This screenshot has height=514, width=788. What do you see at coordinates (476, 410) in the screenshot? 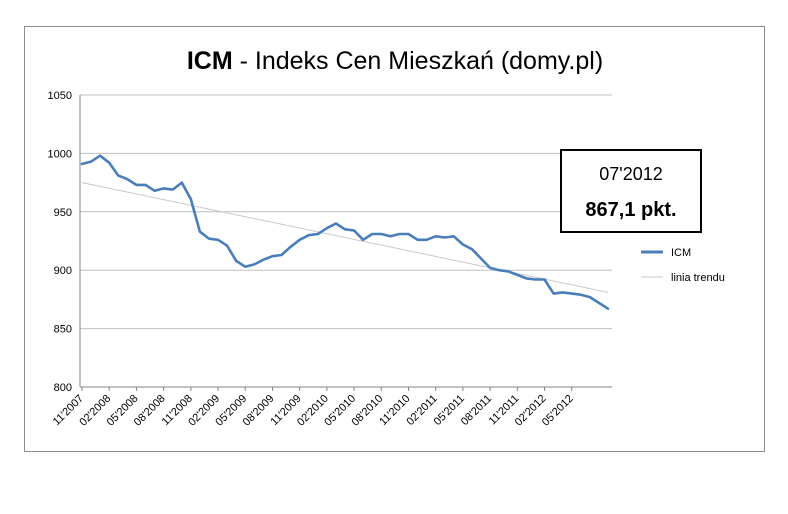
I see `x-tick-label: 08'2011` at bounding box center [476, 410].